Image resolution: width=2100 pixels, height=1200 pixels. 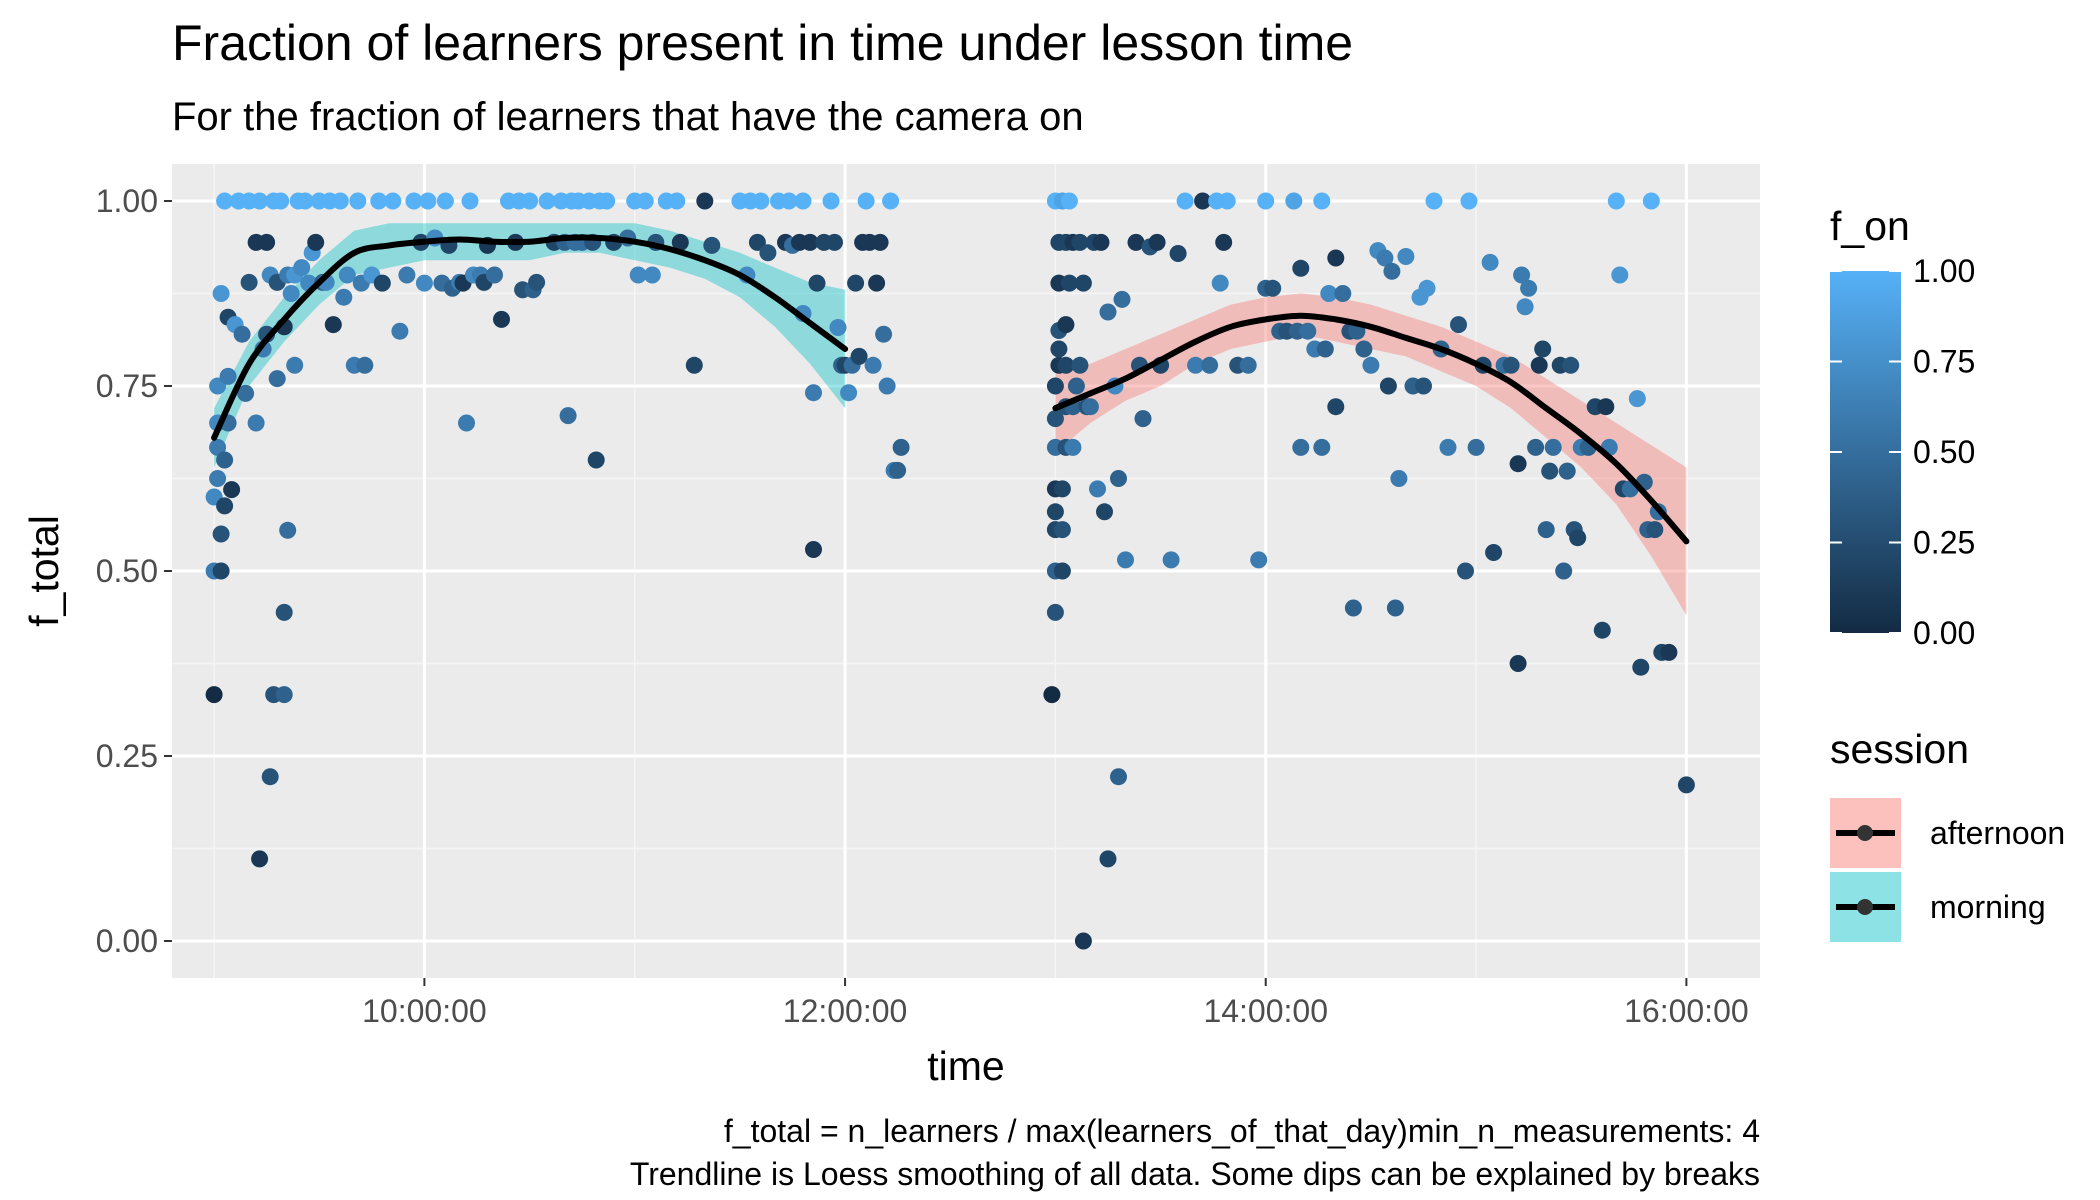 I want to click on y-tick-label: 0.00, so click(x=127, y=941).